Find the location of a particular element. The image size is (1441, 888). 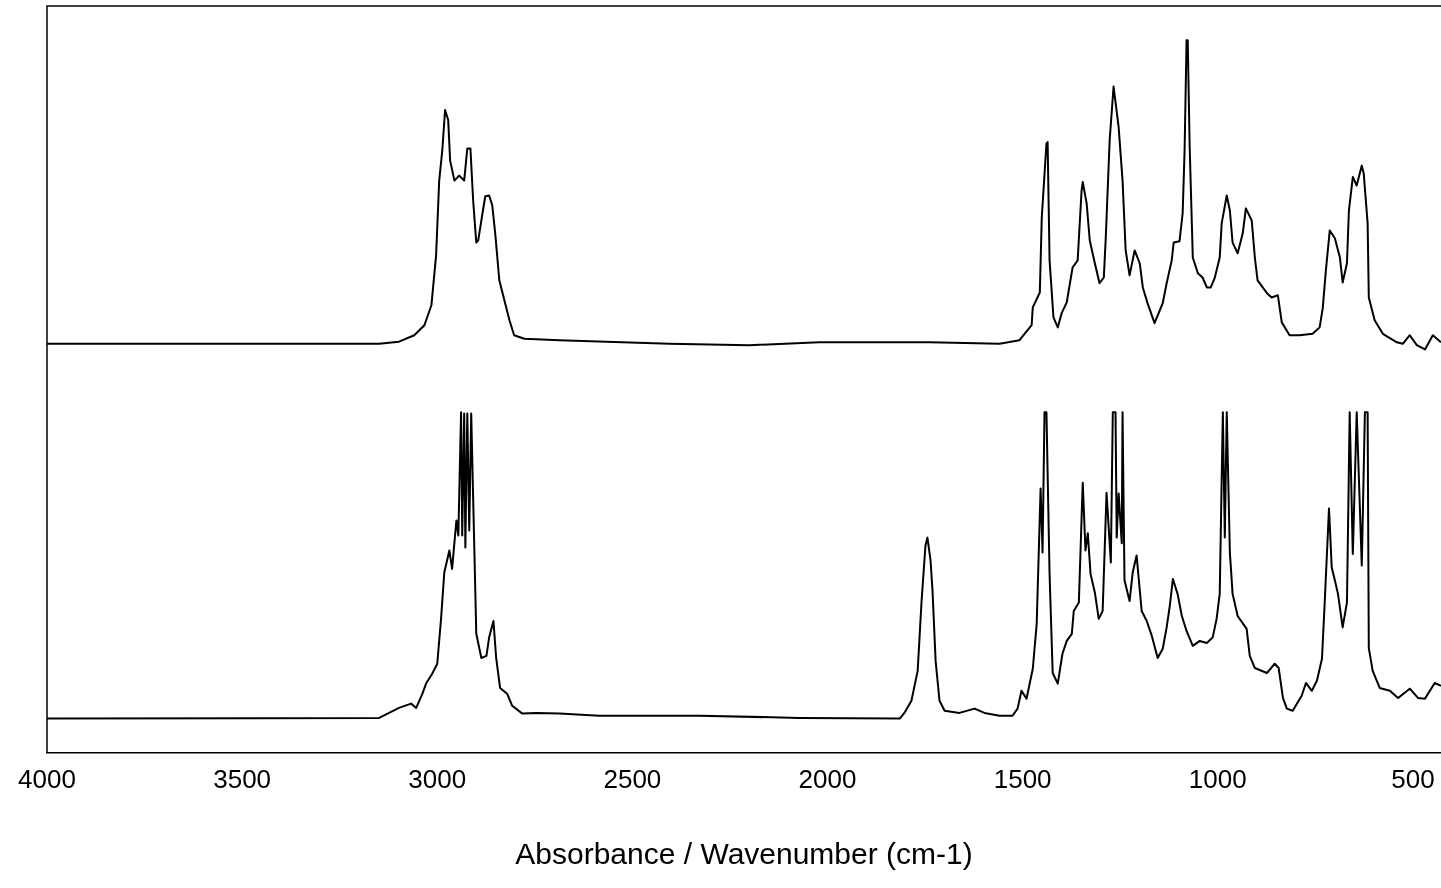

x-tick-label: 4000 is located at coordinates (47, 778).